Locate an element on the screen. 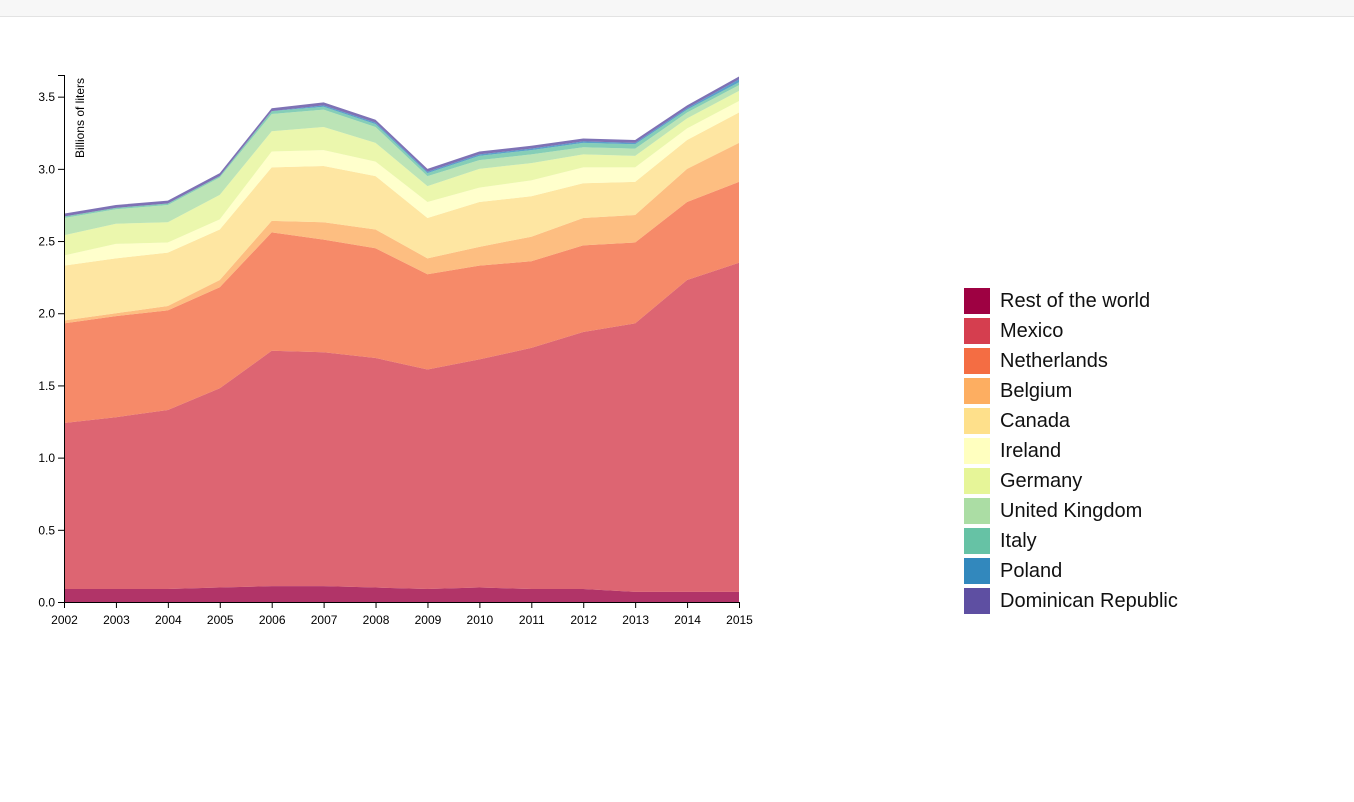 This screenshot has height=802, width=1354. x-tick-label: 2004 is located at coordinates (168, 620).